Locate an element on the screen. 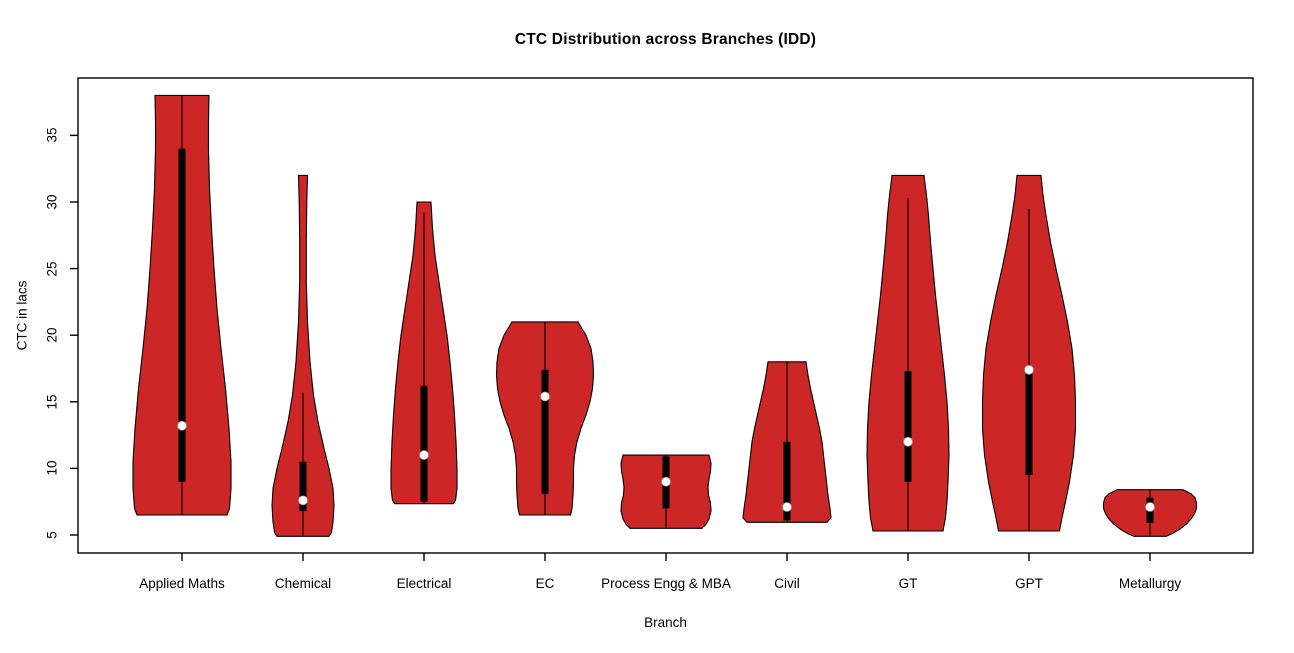  x-tick-label-gt: GT is located at coordinates (908, 583).